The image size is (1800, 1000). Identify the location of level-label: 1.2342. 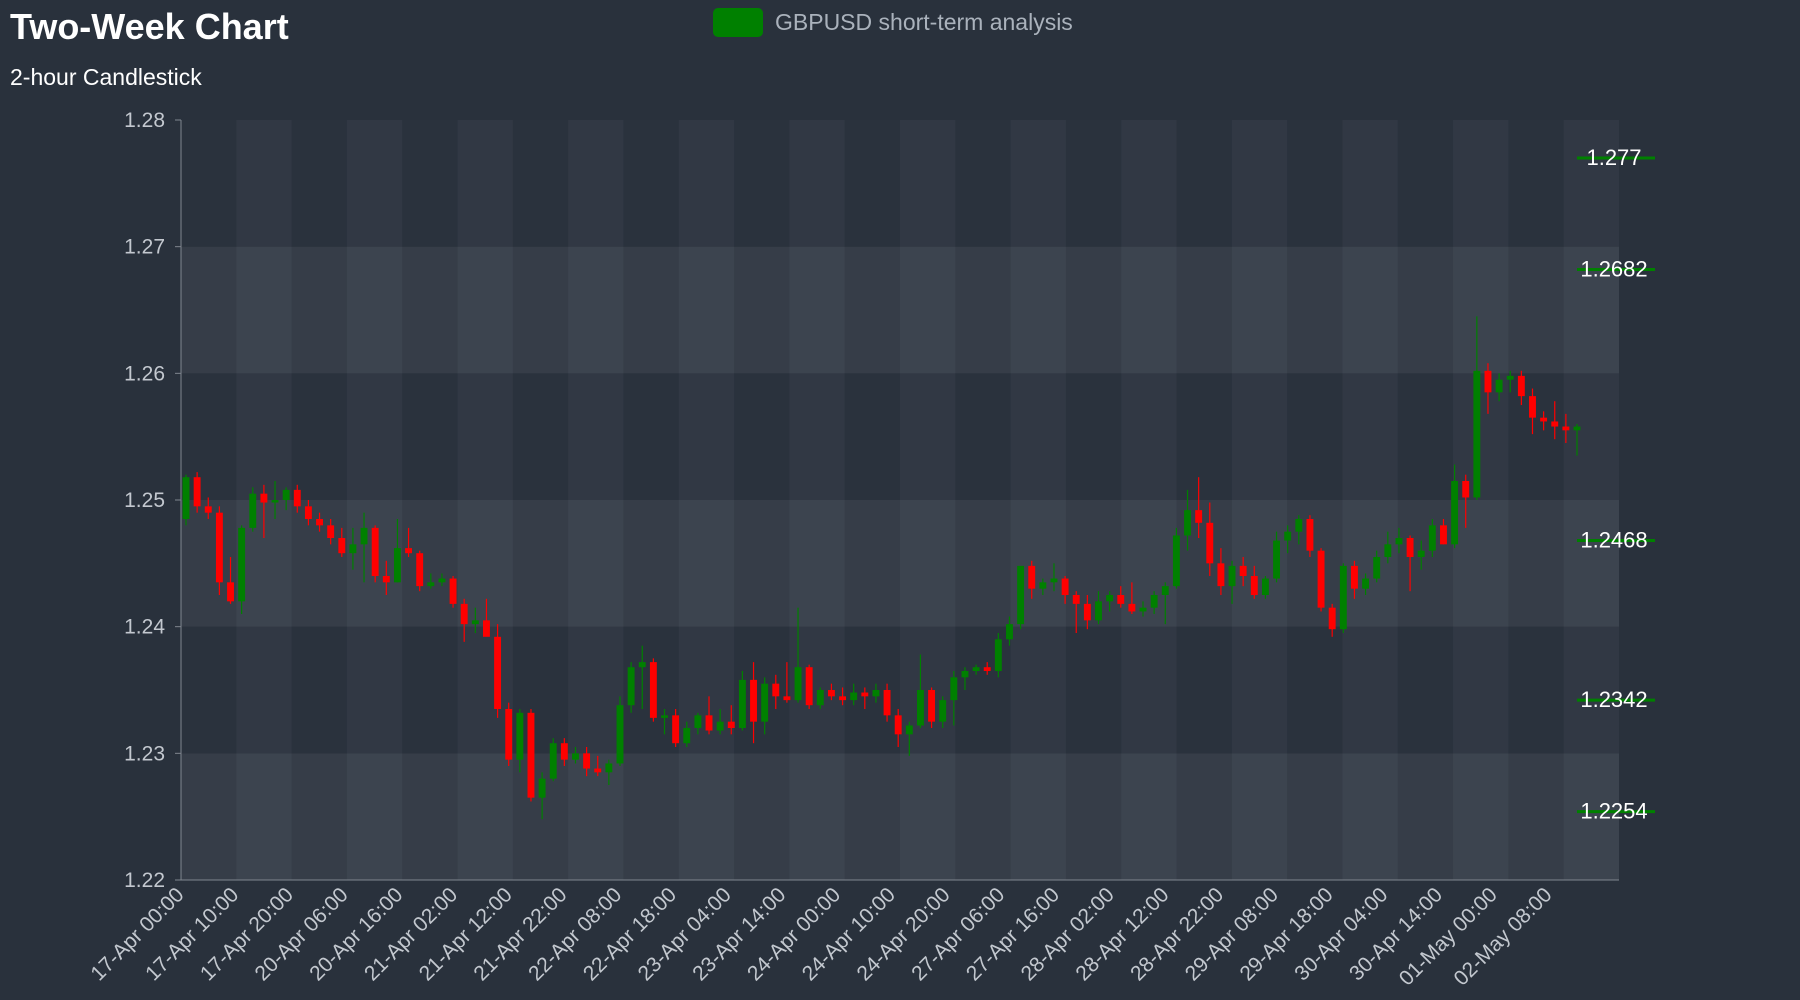
(1613, 699).